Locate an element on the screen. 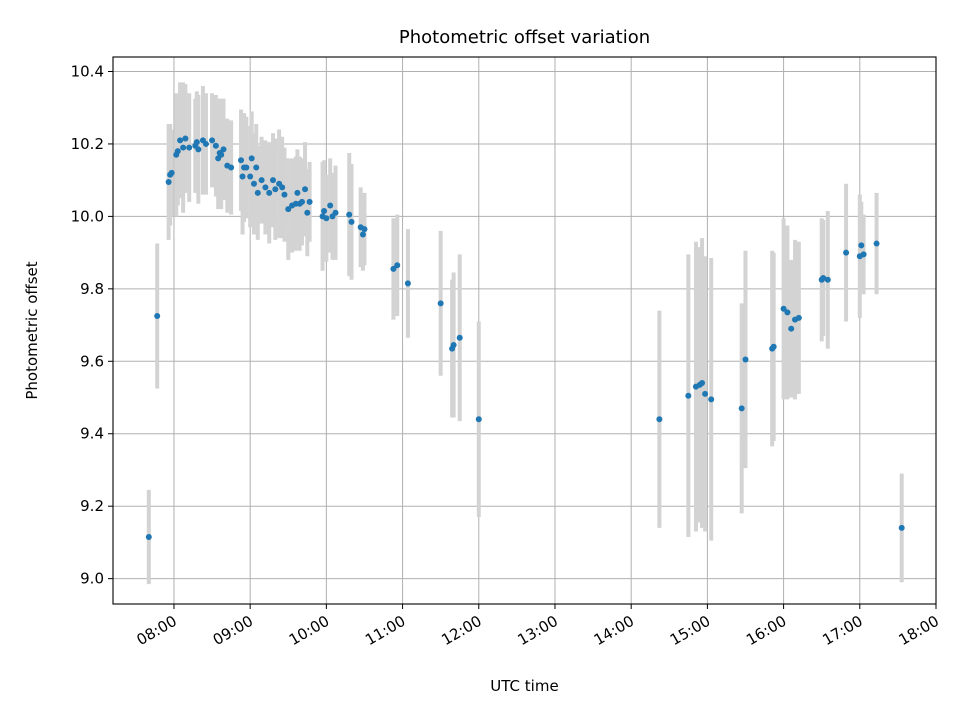 The image size is (960, 720). y-tick-label: 9.6 is located at coordinates (92, 361).